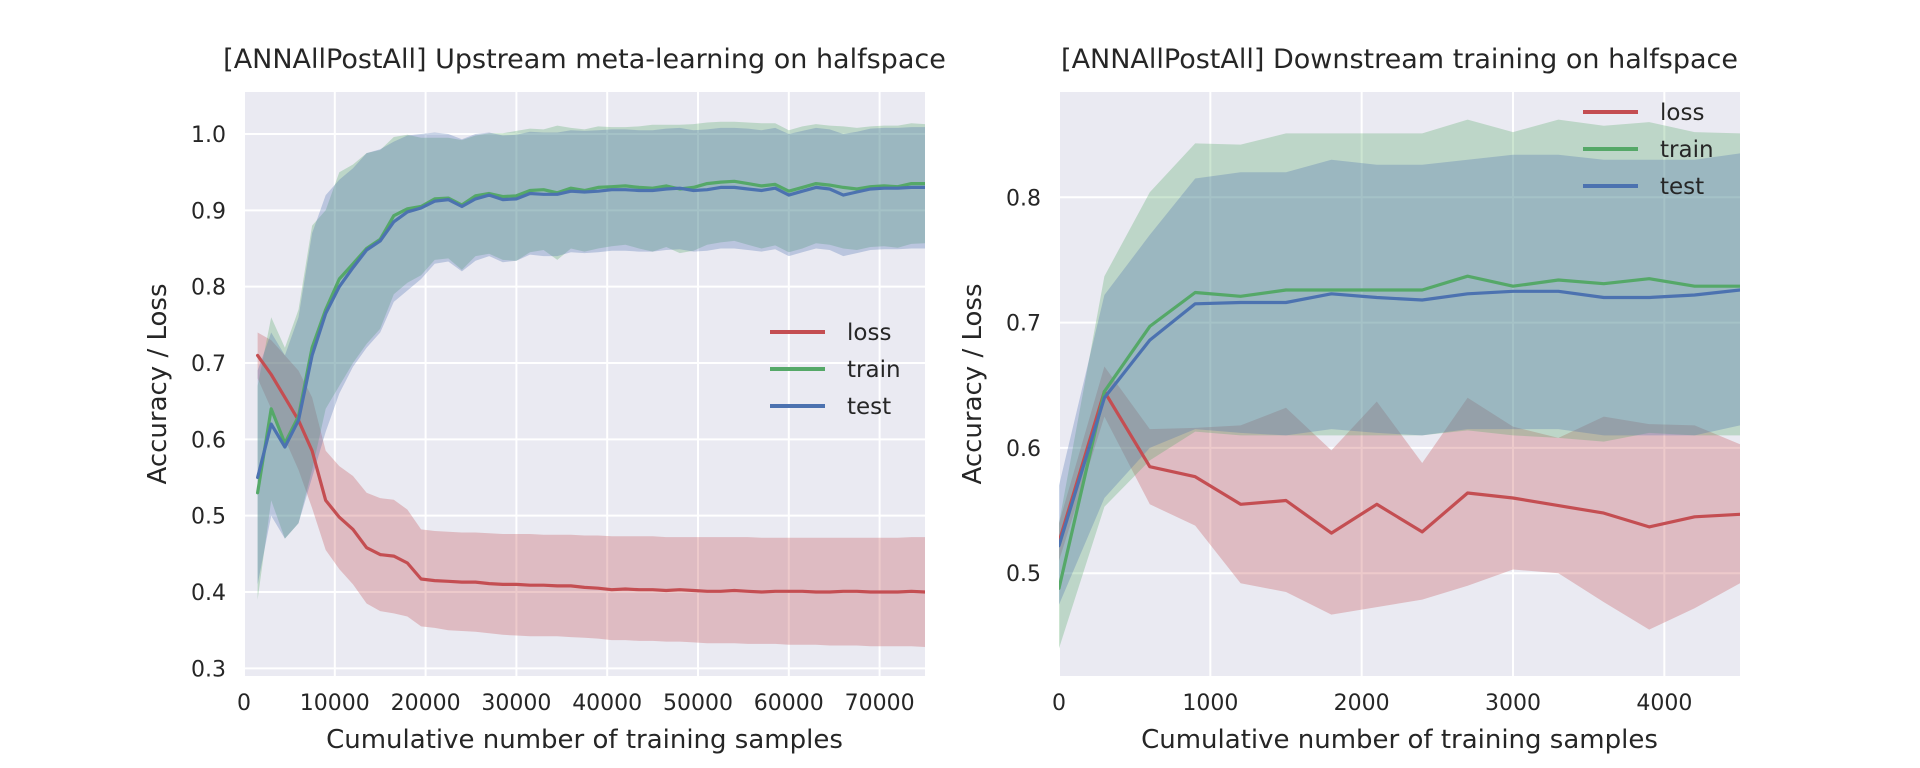  What do you see at coordinates (1210, 703) in the screenshot?
I see `x-tick-label: 1000` at bounding box center [1210, 703].